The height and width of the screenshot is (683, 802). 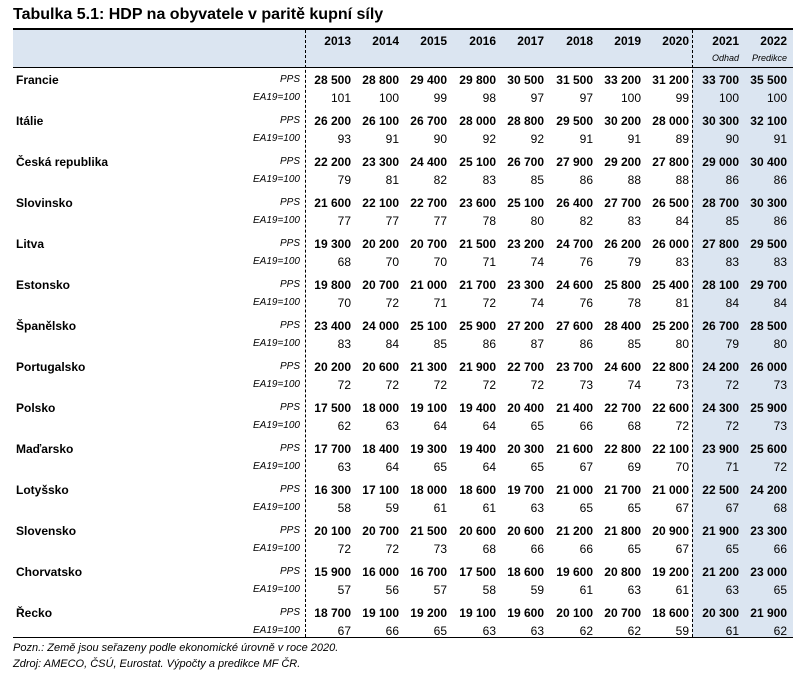 I want to click on pps-value-cell: 24 600, so click(x=574, y=285).